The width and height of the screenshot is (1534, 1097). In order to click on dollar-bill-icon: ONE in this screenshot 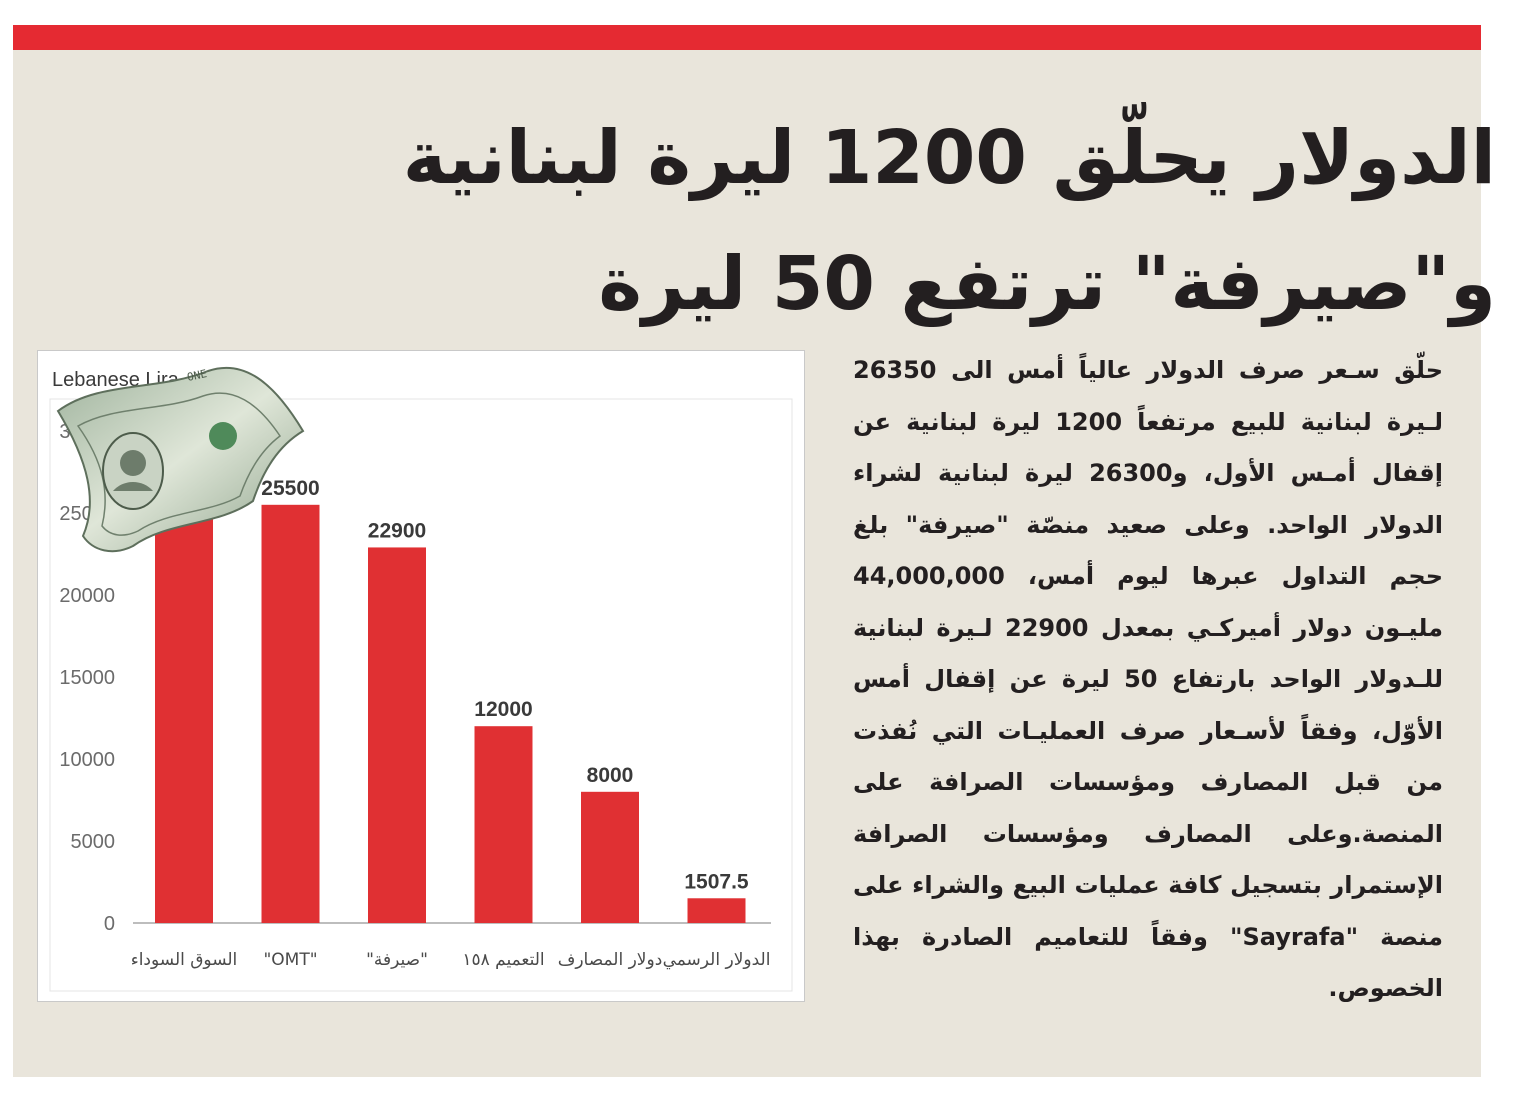, I will do `click(180, 459)`.